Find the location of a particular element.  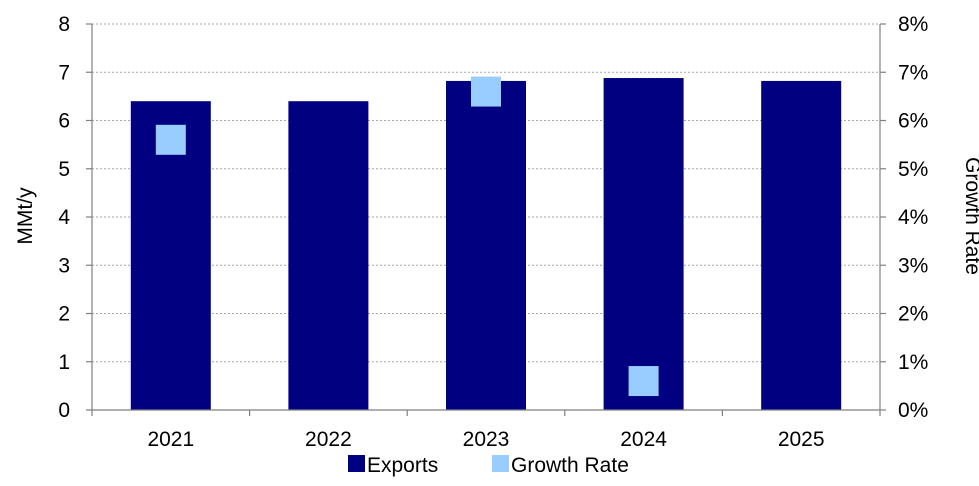

x-axis-tick-labels: 2021 2022 2023 2024 2025 is located at coordinates (485, 439).